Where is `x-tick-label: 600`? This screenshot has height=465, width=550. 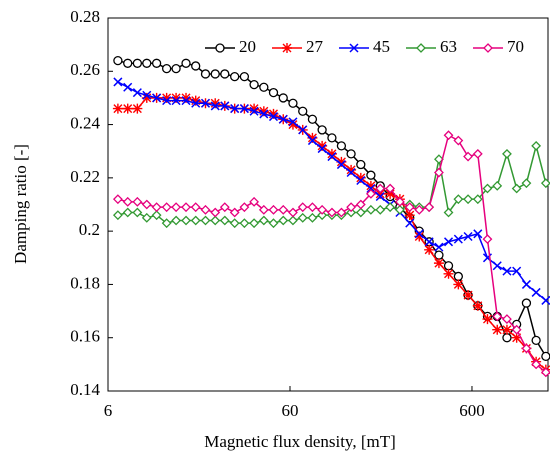
x-tick-label: 600 is located at coordinates (472, 410).